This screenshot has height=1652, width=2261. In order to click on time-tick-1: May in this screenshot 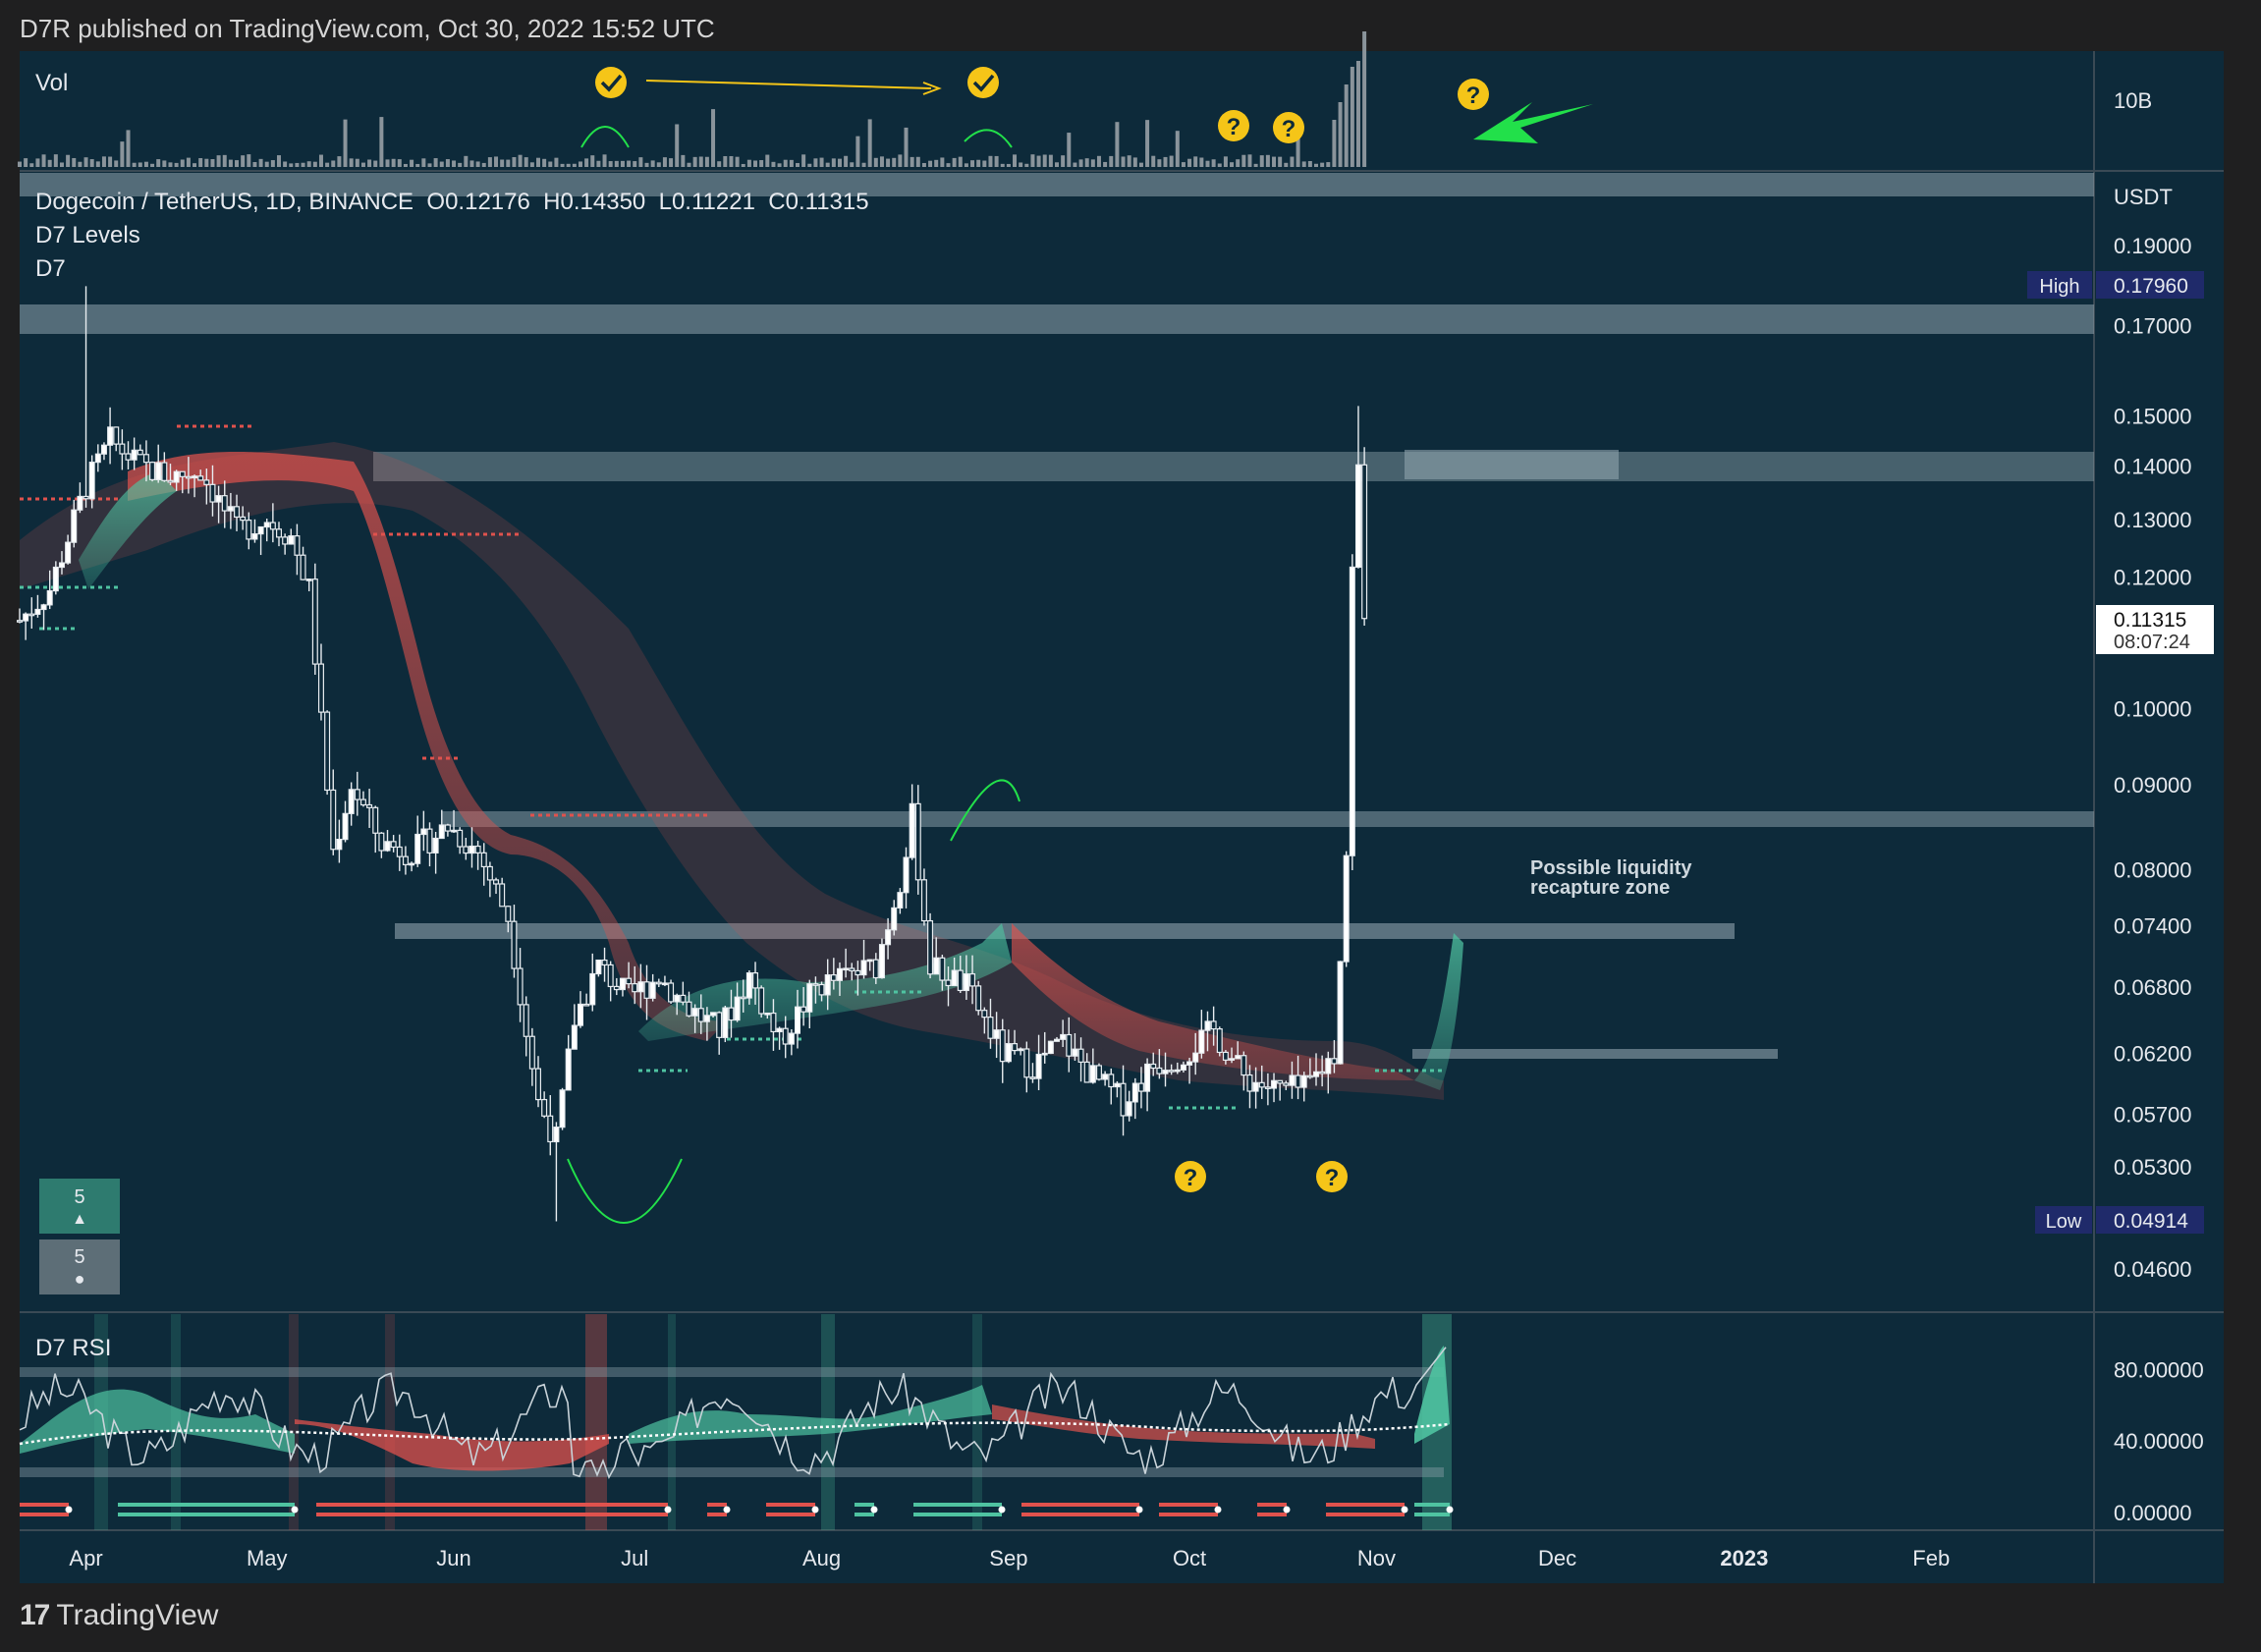, I will do `click(267, 1558)`.